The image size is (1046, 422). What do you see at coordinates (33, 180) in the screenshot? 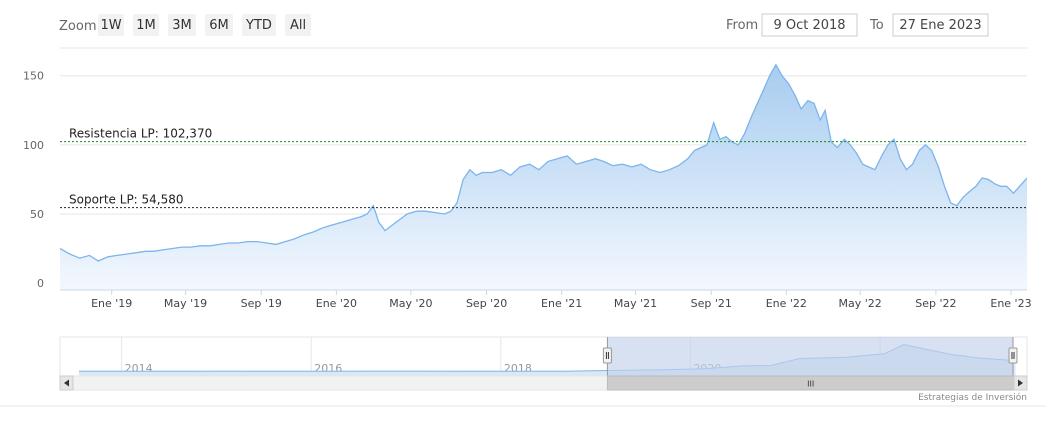
I see `y-axis-labels: 0 50 100 150` at bounding box center [33, 180].